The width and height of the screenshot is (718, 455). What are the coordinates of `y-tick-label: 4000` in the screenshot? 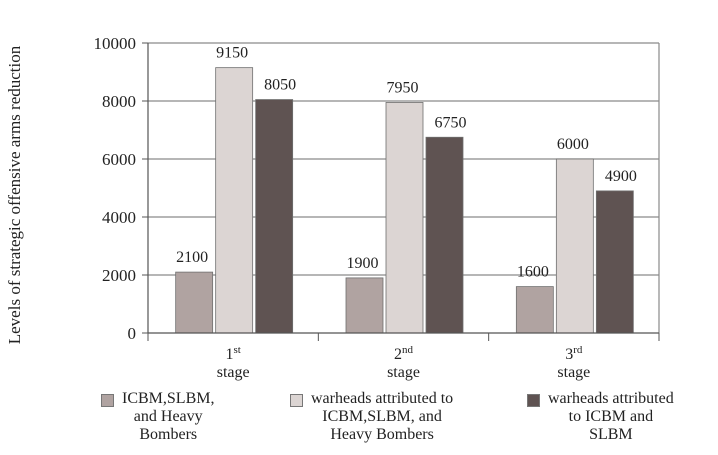 It's located at (119, 217).